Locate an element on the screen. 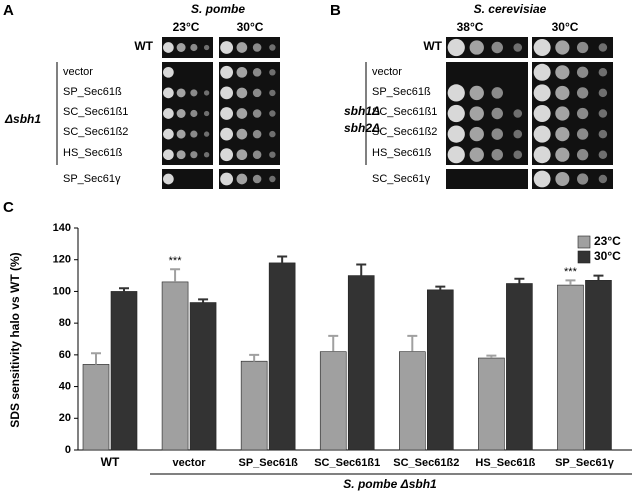 This screenshot has height=498, width=640. row-label: SC_Sec61ß2 is located at coordinates (404, 132).